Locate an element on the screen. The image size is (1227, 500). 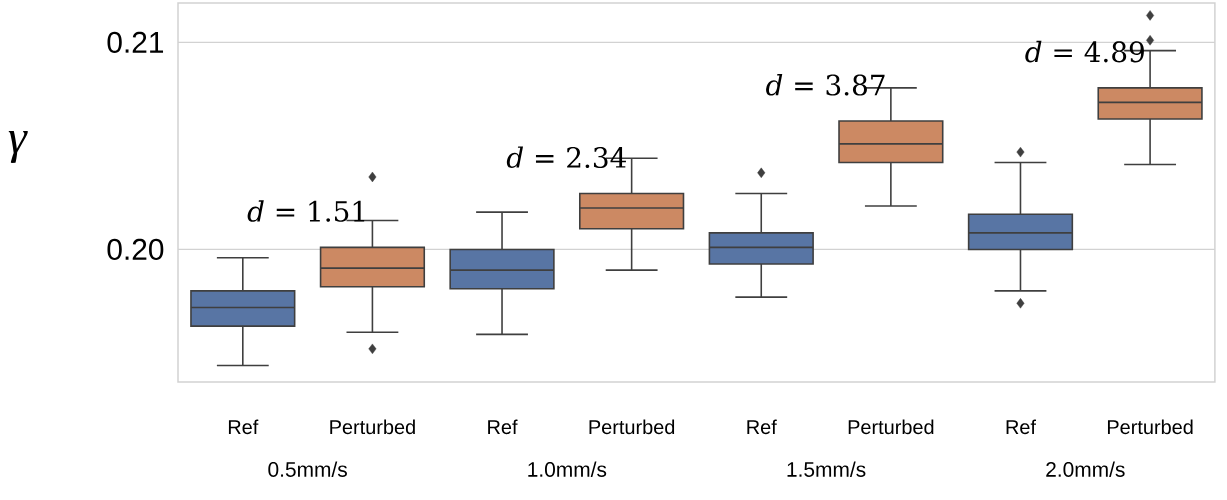
annotation: d = 4.89 is located at coordinates (1084, 51).